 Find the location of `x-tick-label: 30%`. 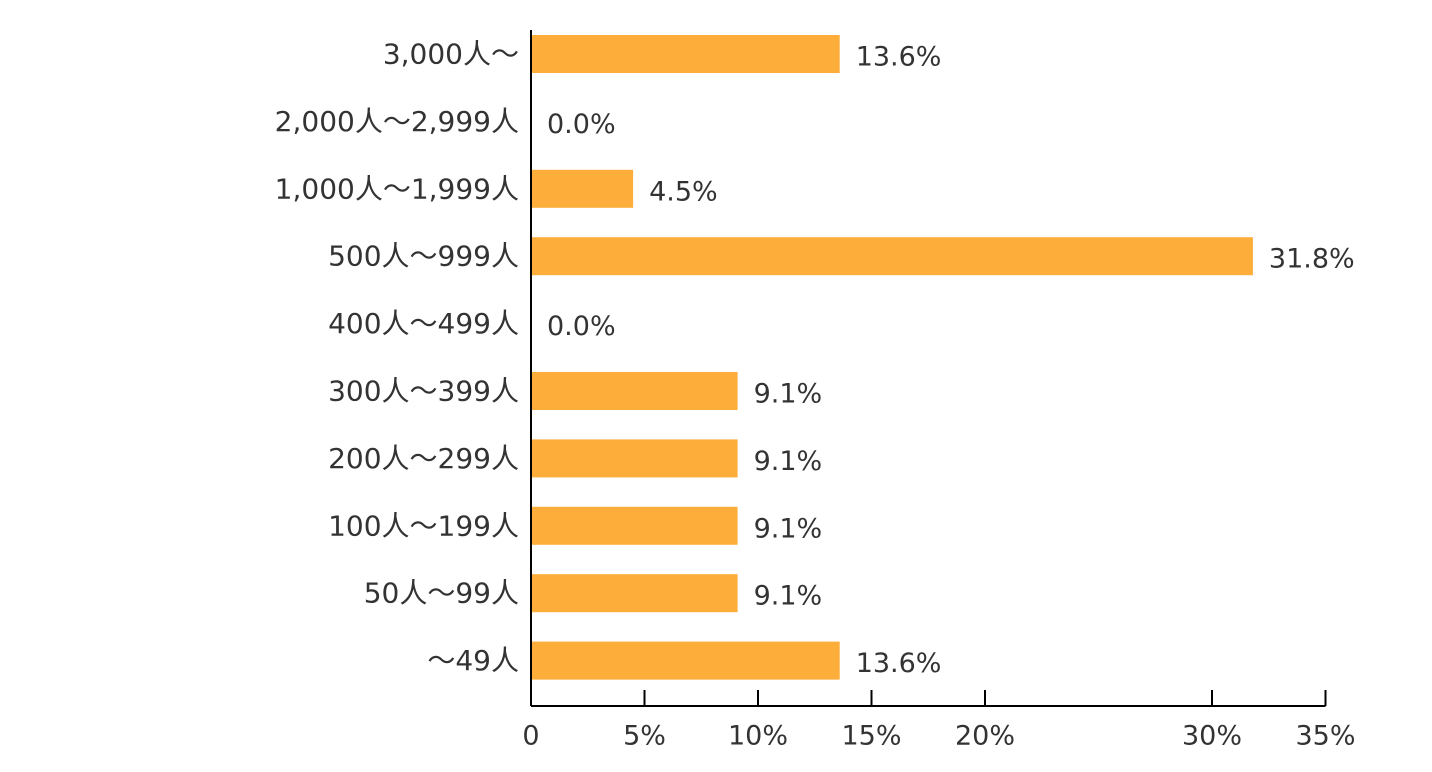

x-tick-label: 30% is located at coordinates (1212, 736).